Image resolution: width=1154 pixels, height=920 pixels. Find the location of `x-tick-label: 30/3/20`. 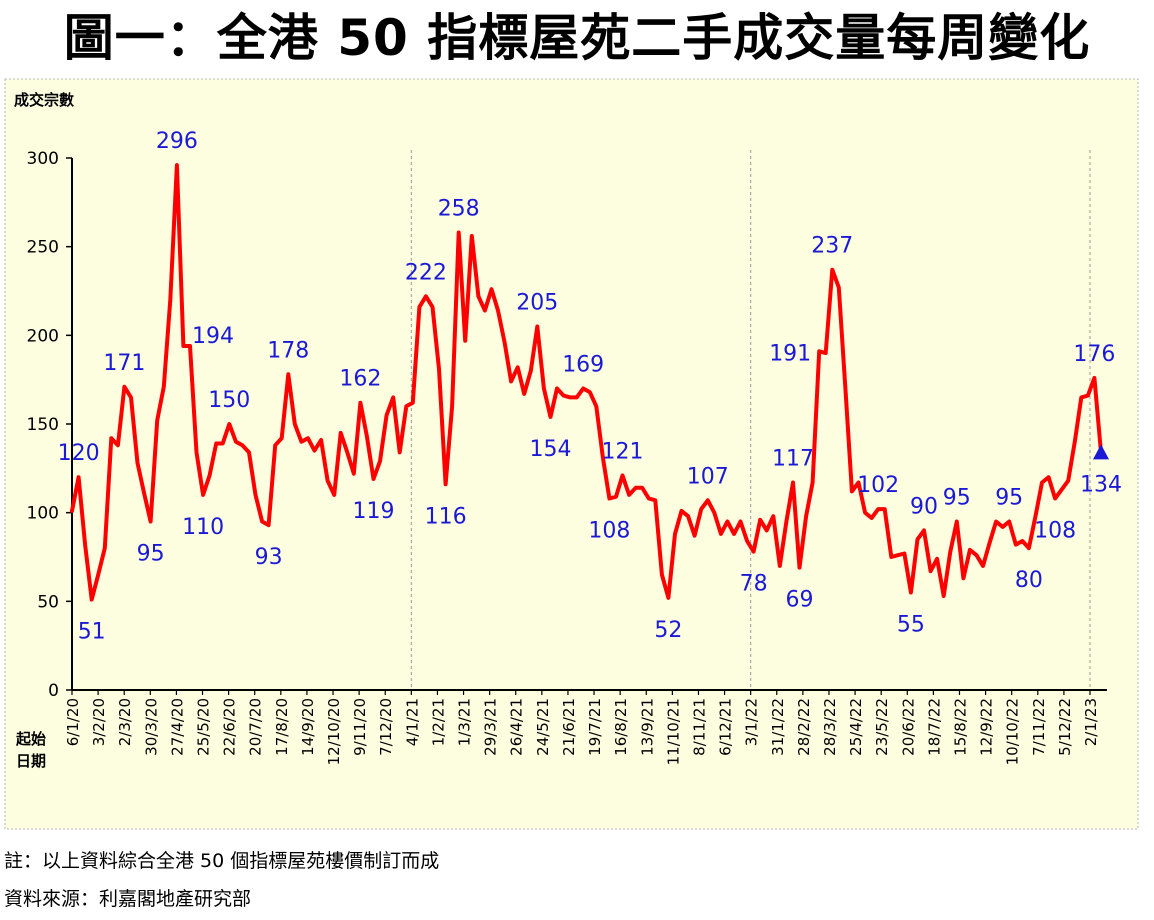

x-tick-label: 30/3/20 is located at coordinates (151, 727).